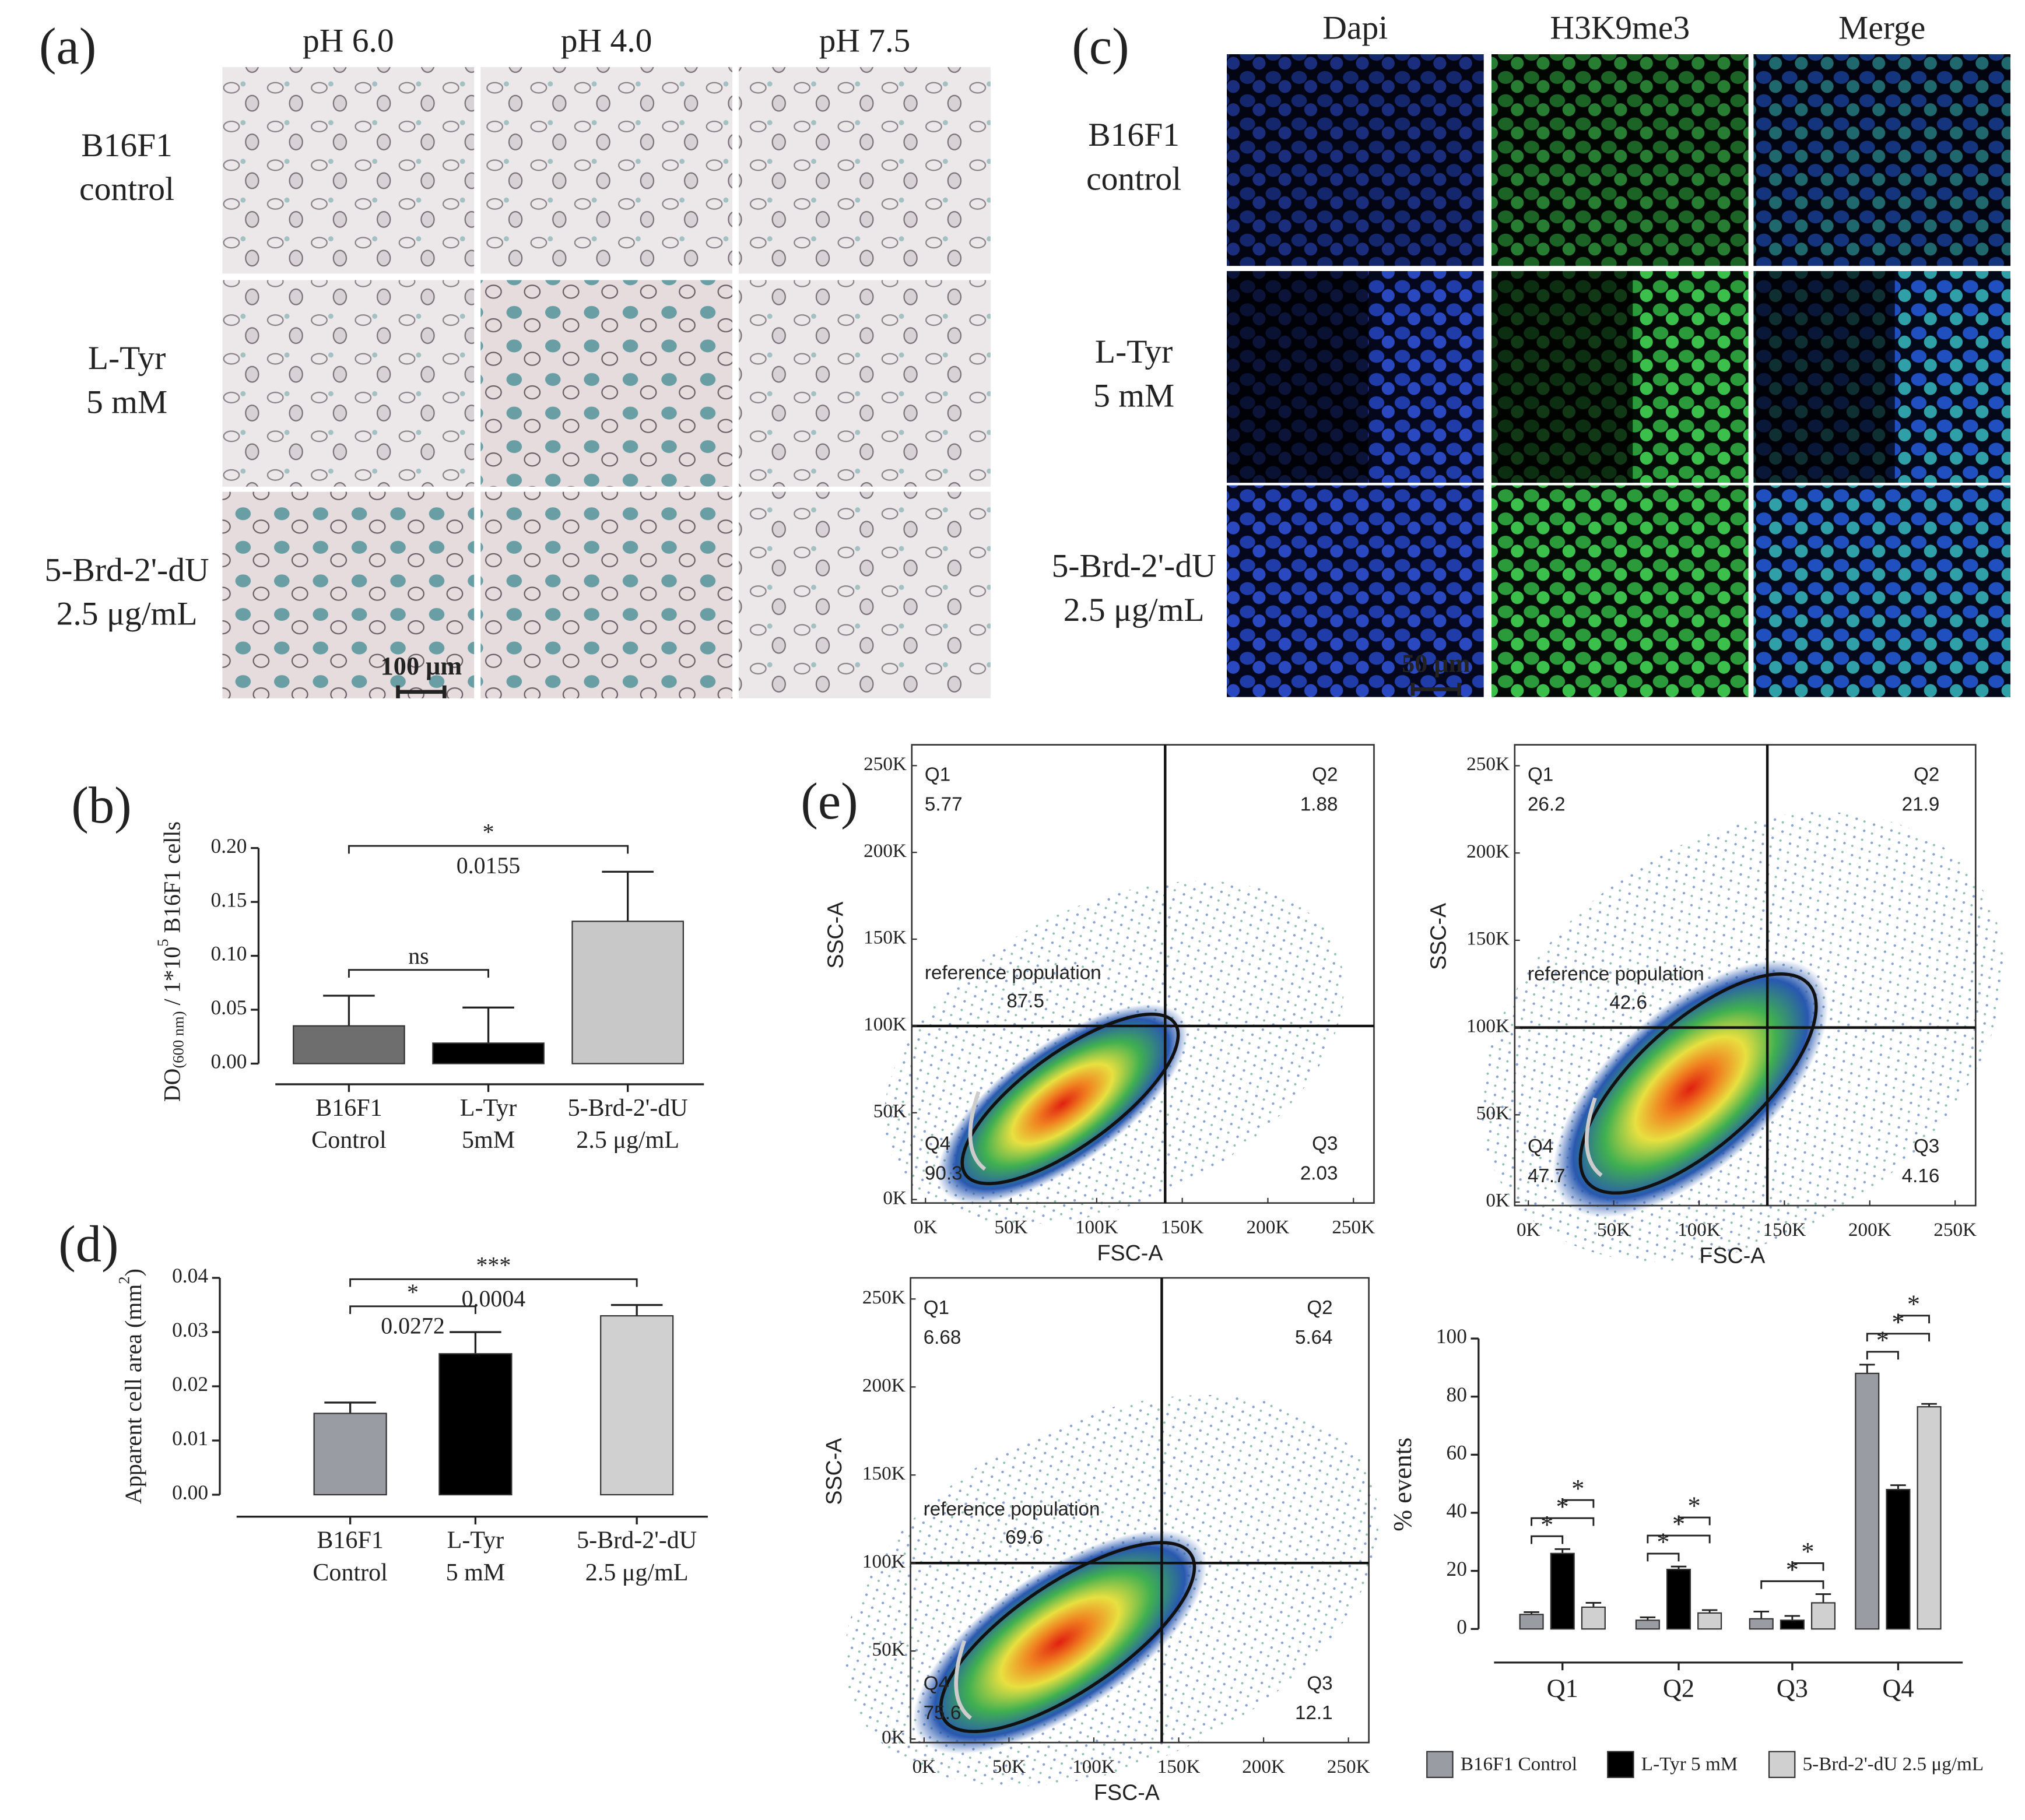 This screenshot has width=2025, height=1820. What do you see at coordinates (127, 614) in the screenshot?
I see `row-label: 2.5 μg/mL` at bounding box center [127, 614].